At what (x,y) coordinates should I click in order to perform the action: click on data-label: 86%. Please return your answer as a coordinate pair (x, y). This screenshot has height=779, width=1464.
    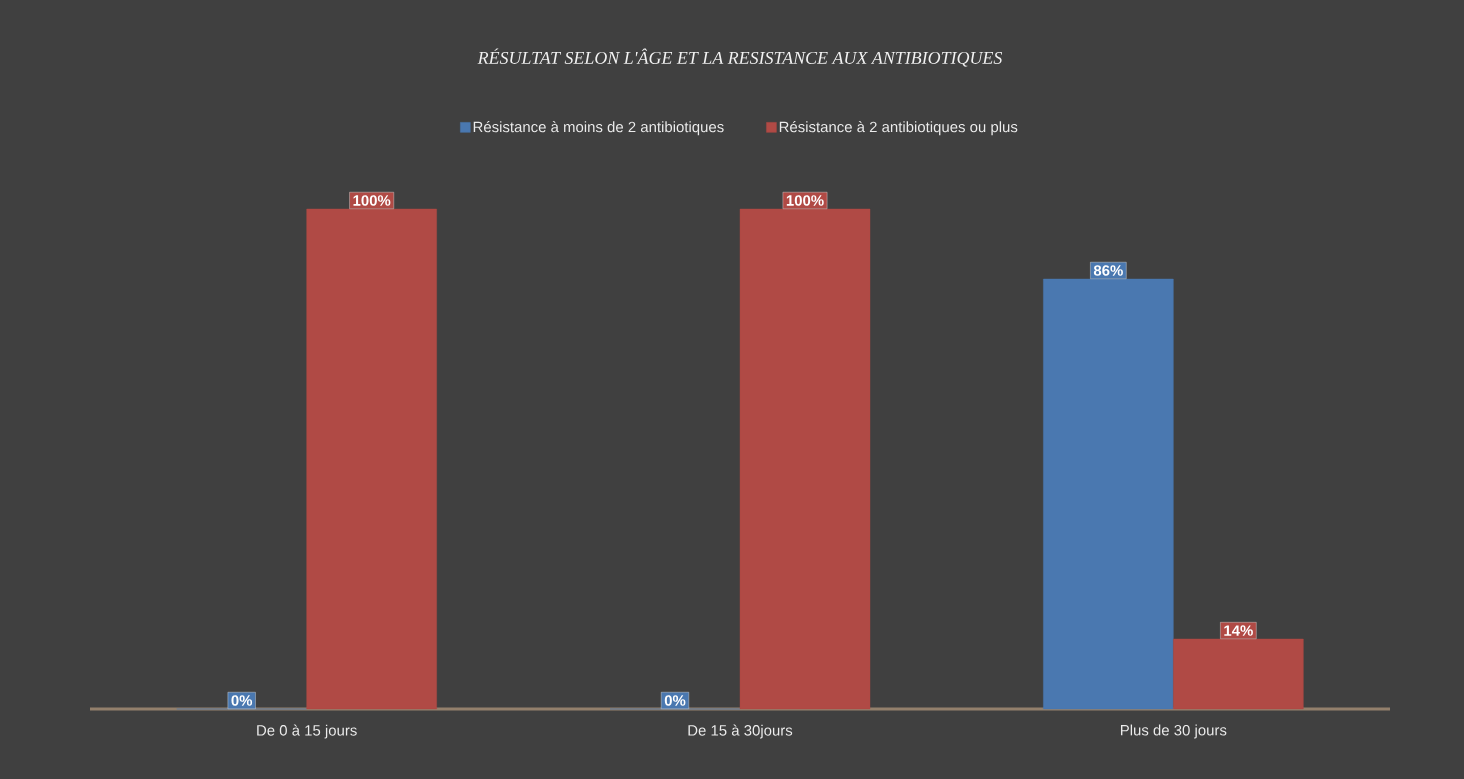
    Looking at the image, I should click on (1108, 270).